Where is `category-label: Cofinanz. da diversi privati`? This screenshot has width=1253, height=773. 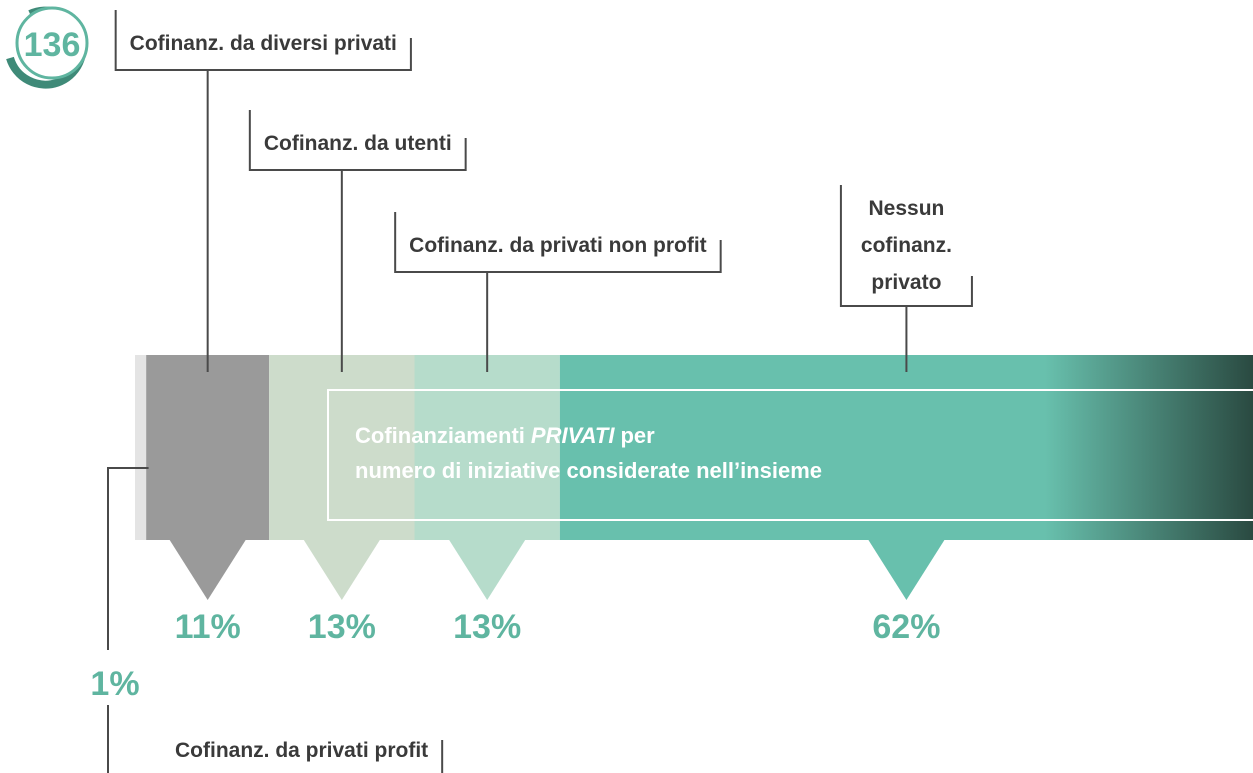
category-label: Cofinanz. da diversi privati is located at coordinates (263, 43).